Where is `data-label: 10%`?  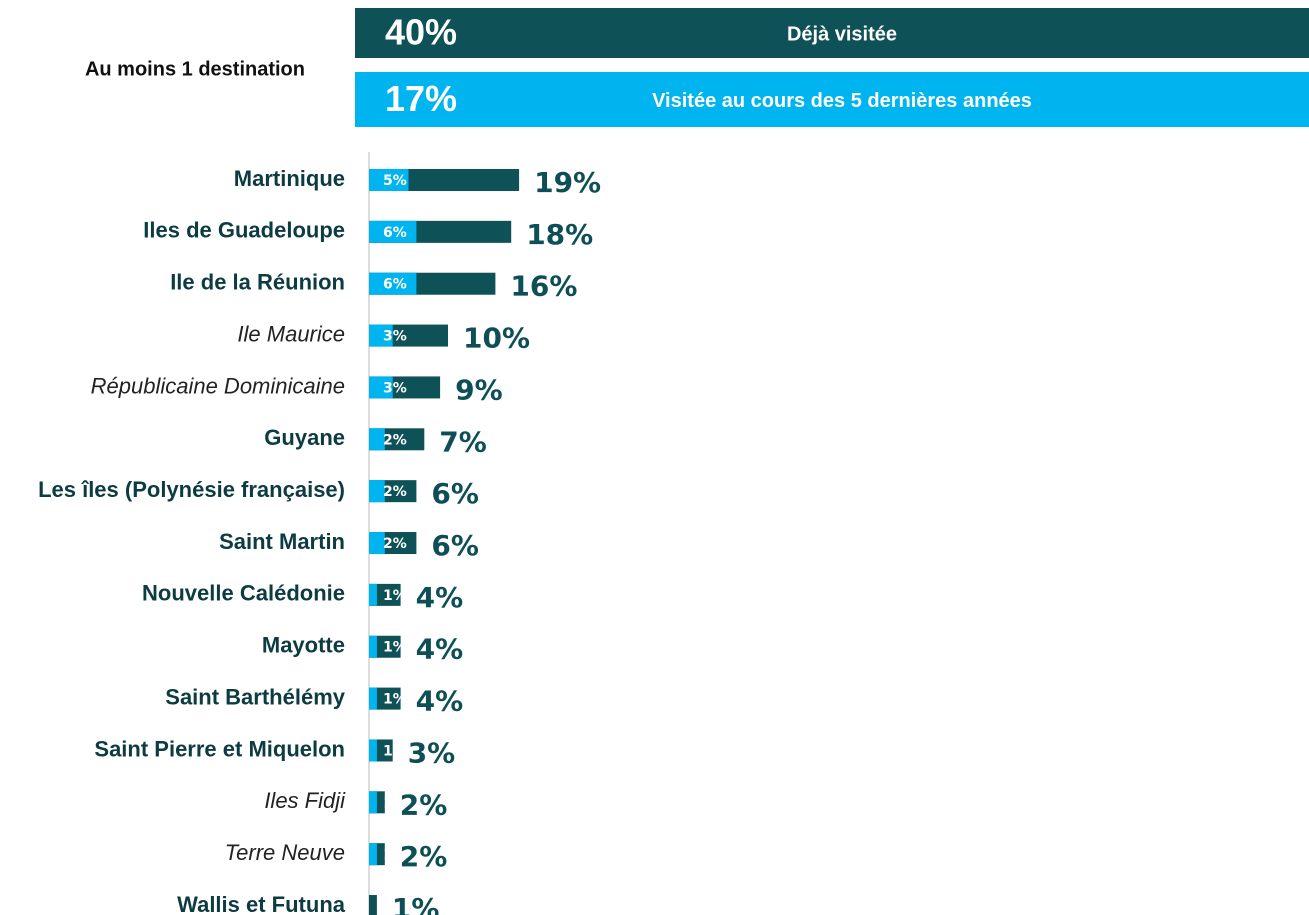 data-label: 10% is located at coordinates (496, 338).